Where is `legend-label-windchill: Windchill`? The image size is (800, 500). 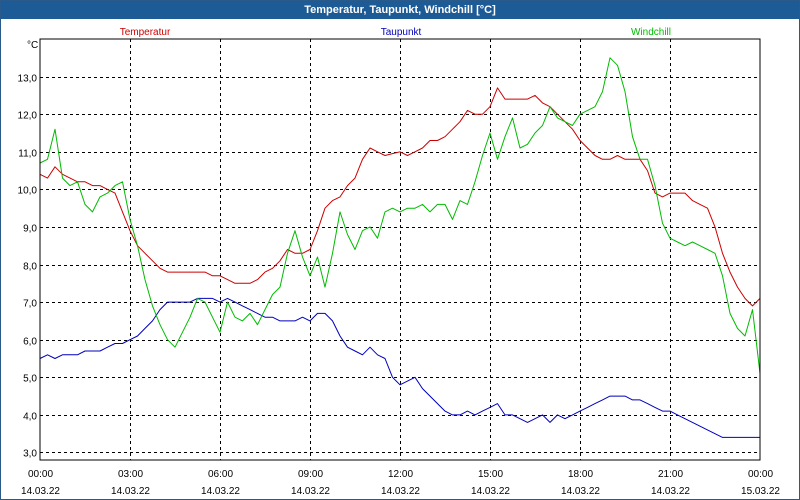
legend-label-windchill: Windchill is located at coordinates (651, 32).